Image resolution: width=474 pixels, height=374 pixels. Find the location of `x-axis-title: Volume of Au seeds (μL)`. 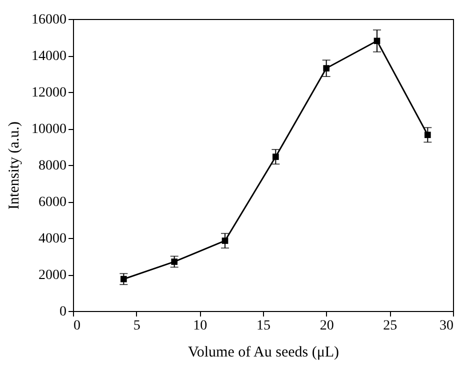

x-axis-title: Volume of Au seeds (μL) is located at coordinates (264, 352).